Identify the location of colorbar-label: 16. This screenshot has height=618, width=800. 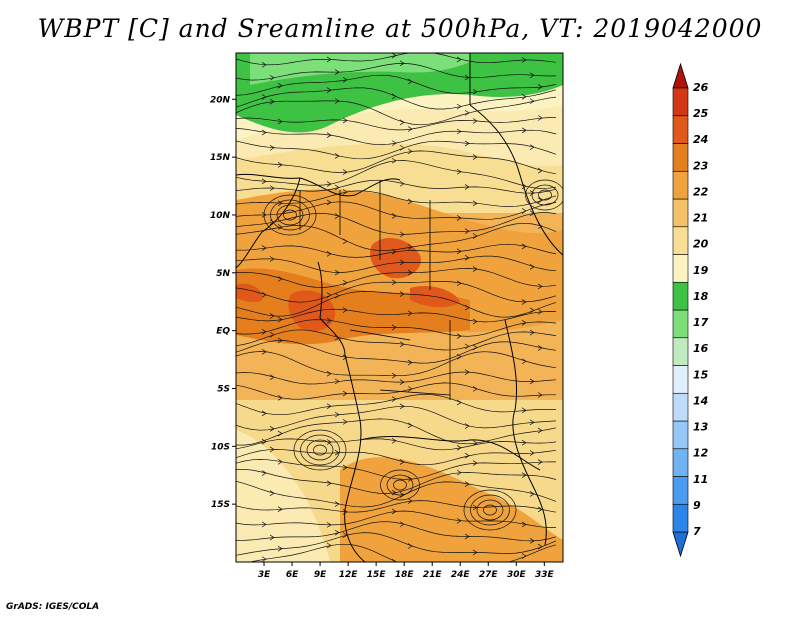
(701, 348).